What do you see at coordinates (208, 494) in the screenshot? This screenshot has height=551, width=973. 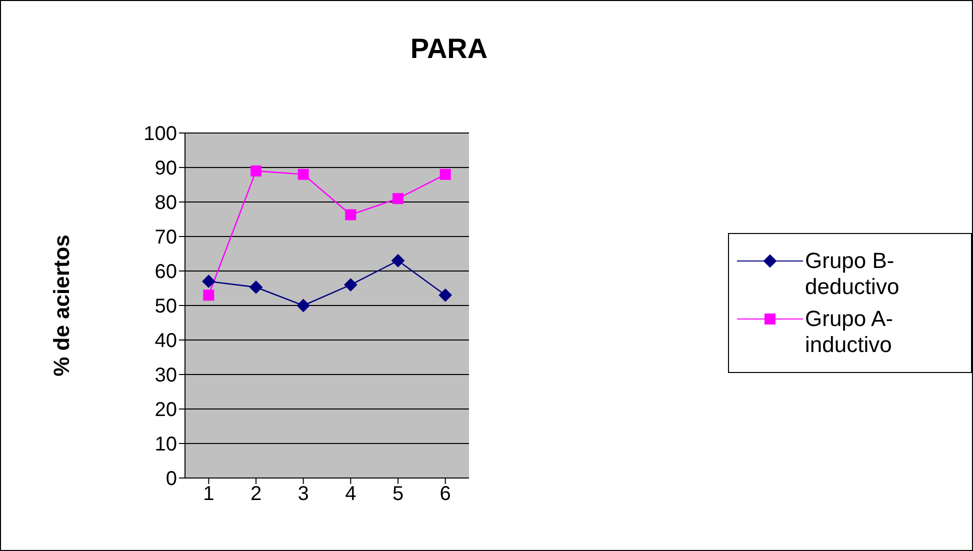 I see `x-tick-label: 1` at bounding box center [208, 494].